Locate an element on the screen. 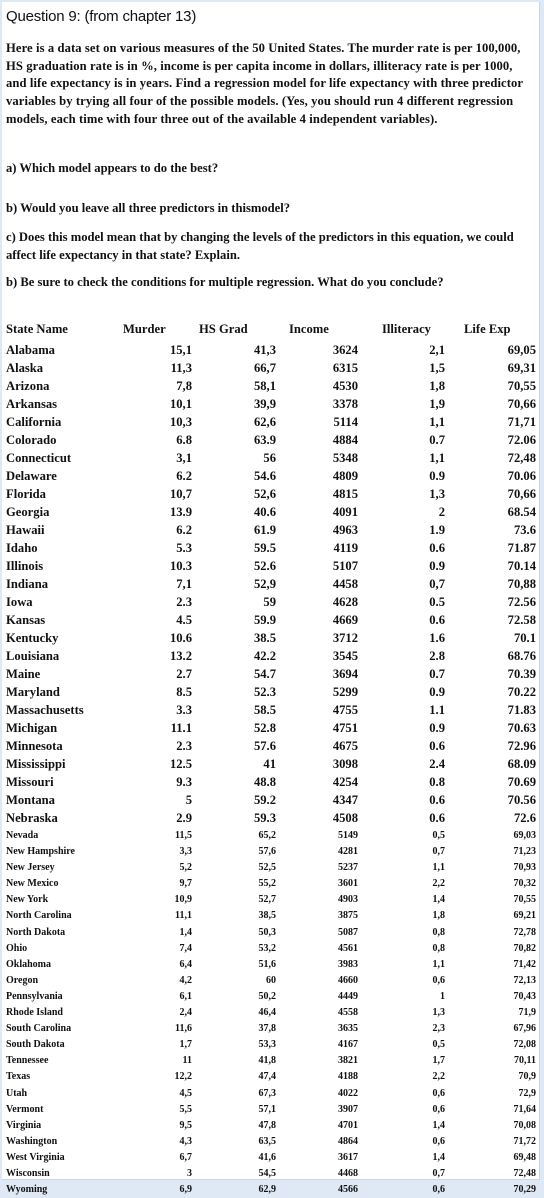 The image size is (544, 1198). table-row: Arkansas 10,1 39,9 3378 1,9 70,66 is located at coordinates (271, 405).